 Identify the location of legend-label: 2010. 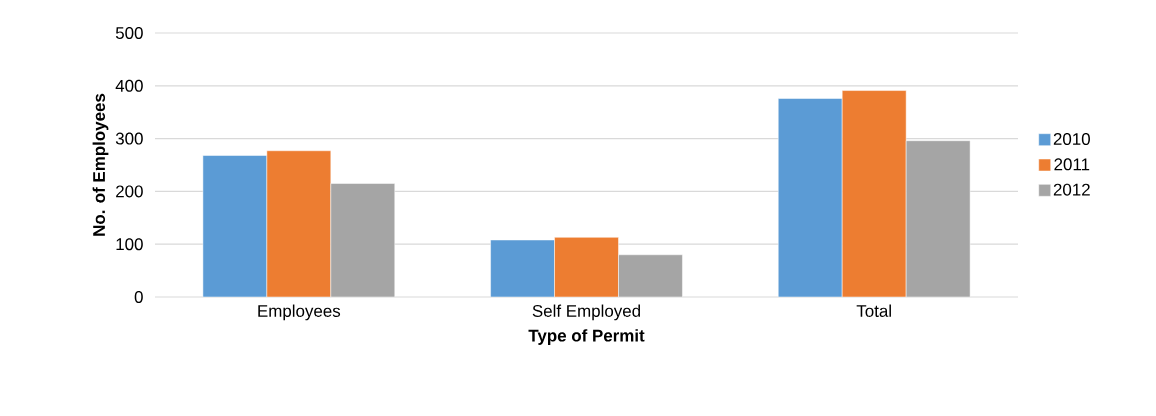
(1071, 139).